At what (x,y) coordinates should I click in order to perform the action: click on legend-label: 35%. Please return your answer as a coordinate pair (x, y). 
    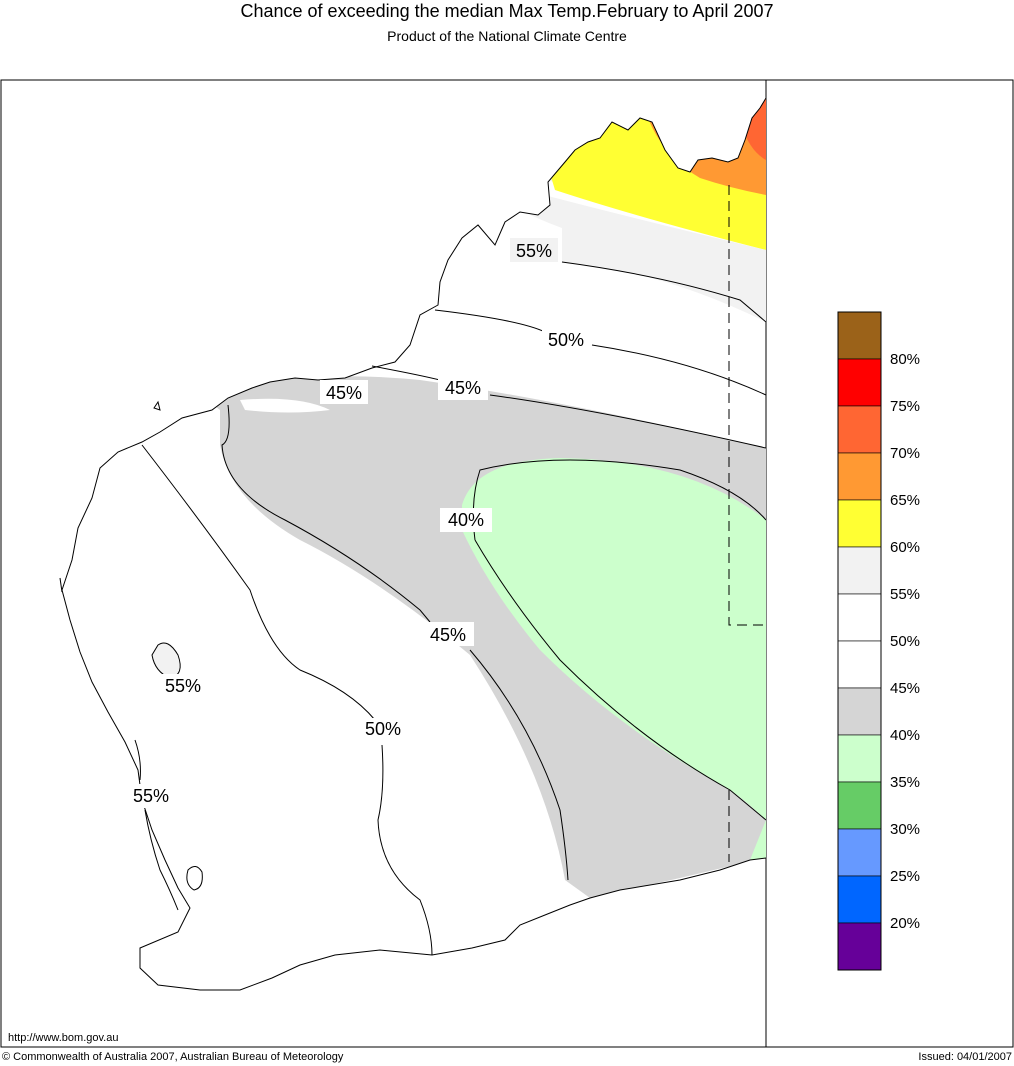
    Looking at the image, I should click on (905, 782).